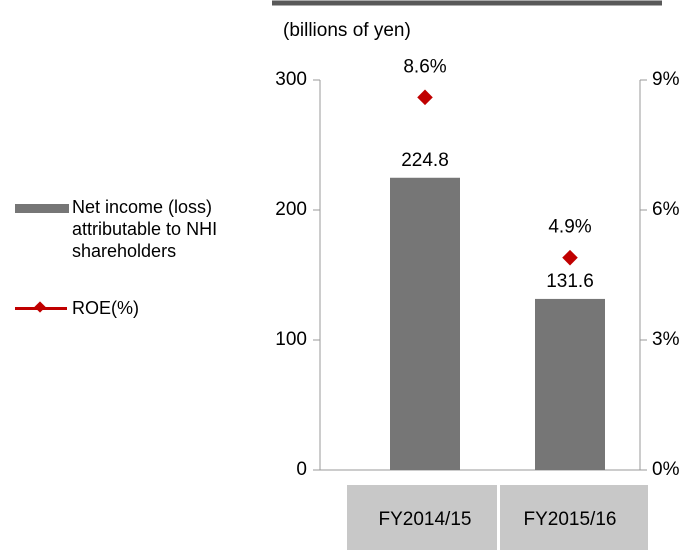 The width and height of the screenshot is (700, 557). I want to click on x-tick-label: FY2014/15, so click(425, 519).